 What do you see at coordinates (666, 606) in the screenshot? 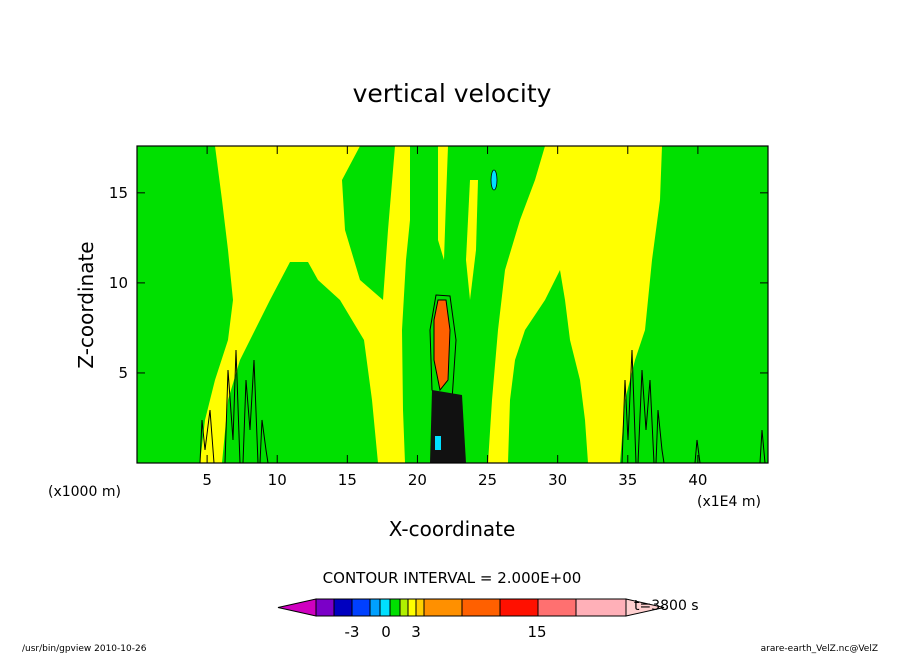
I see `time-label: t=3800 s` at bounding box center [666, 606].